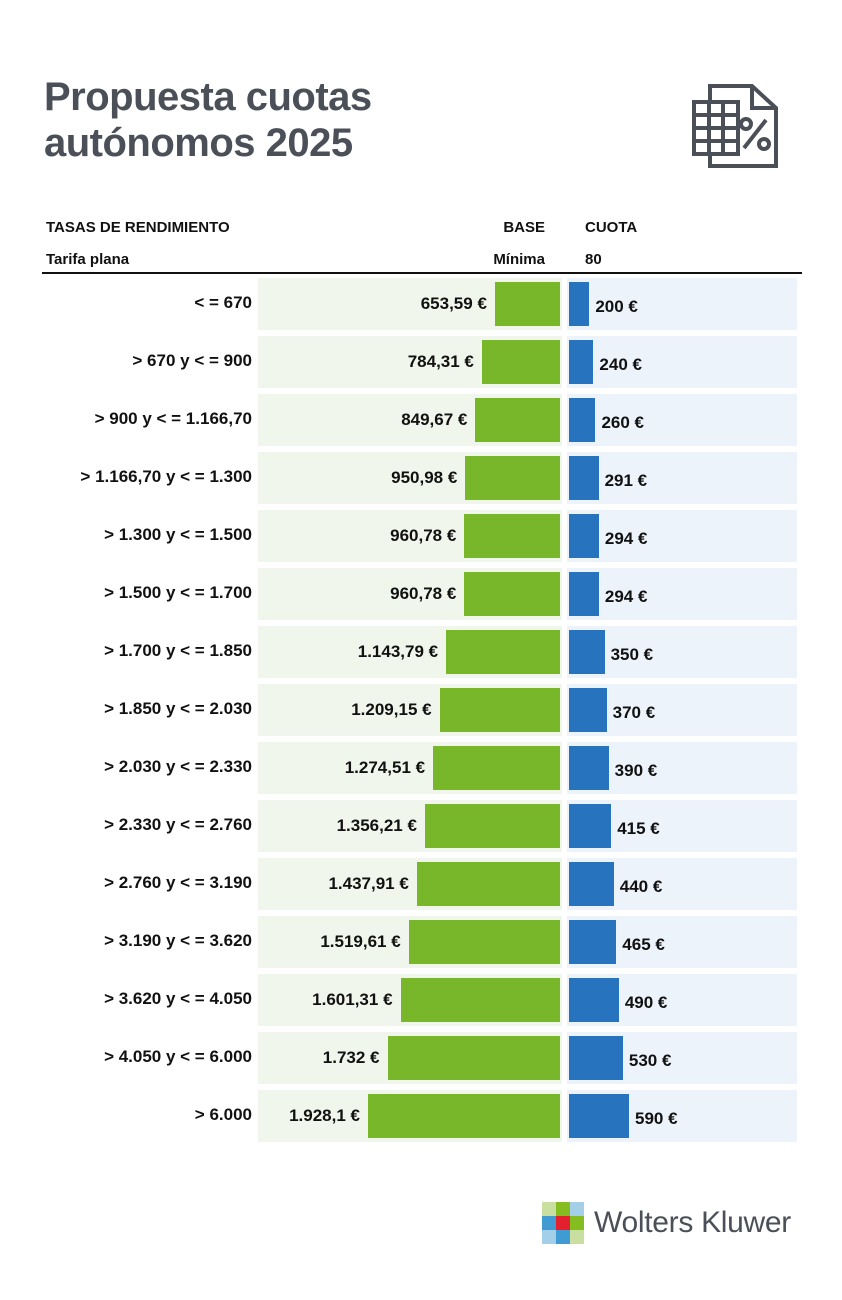 The image size is (842, 1300). I want to click on base-value-label: 1.437,91 €, so click(368, 883).